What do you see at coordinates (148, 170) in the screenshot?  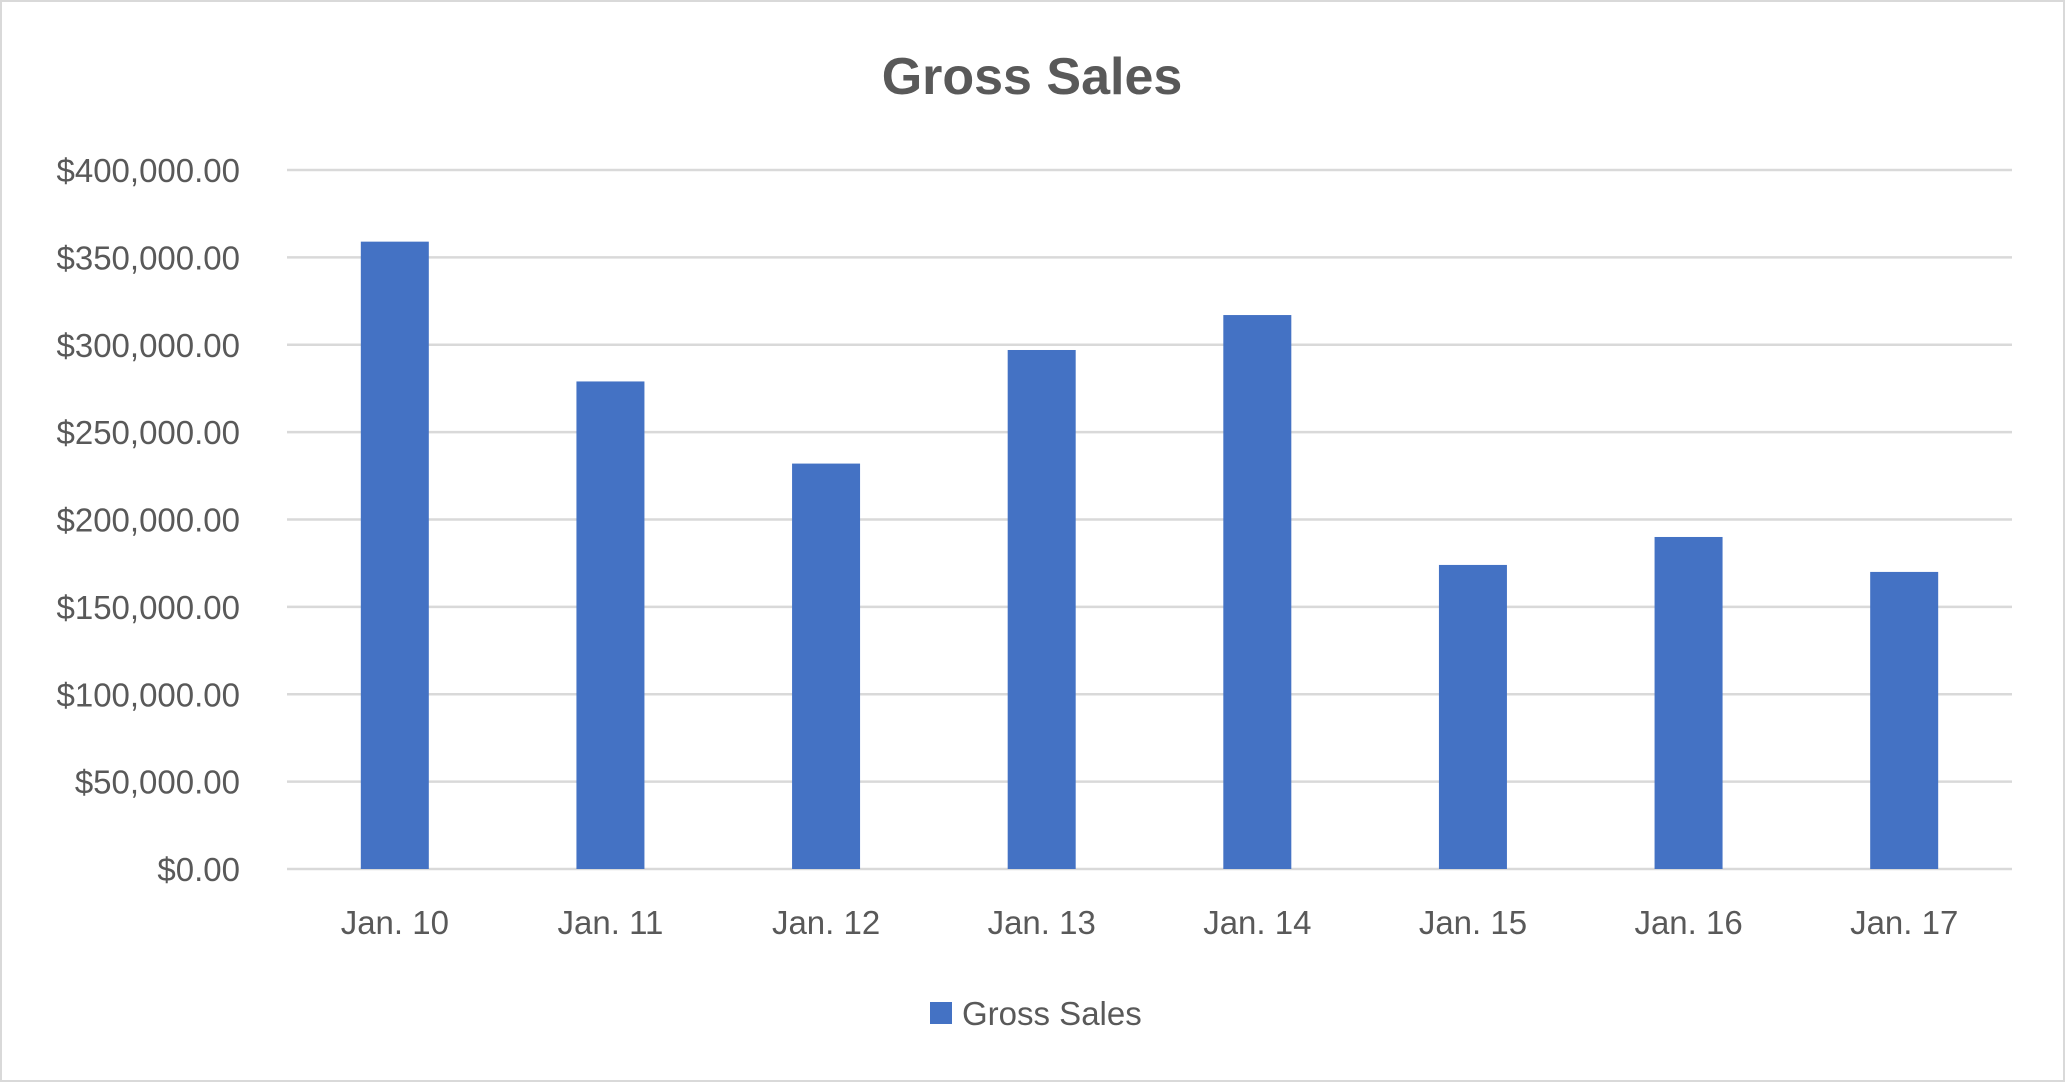 I see `y-tick-label: $400,000.00` at bounding box center [148, 170].